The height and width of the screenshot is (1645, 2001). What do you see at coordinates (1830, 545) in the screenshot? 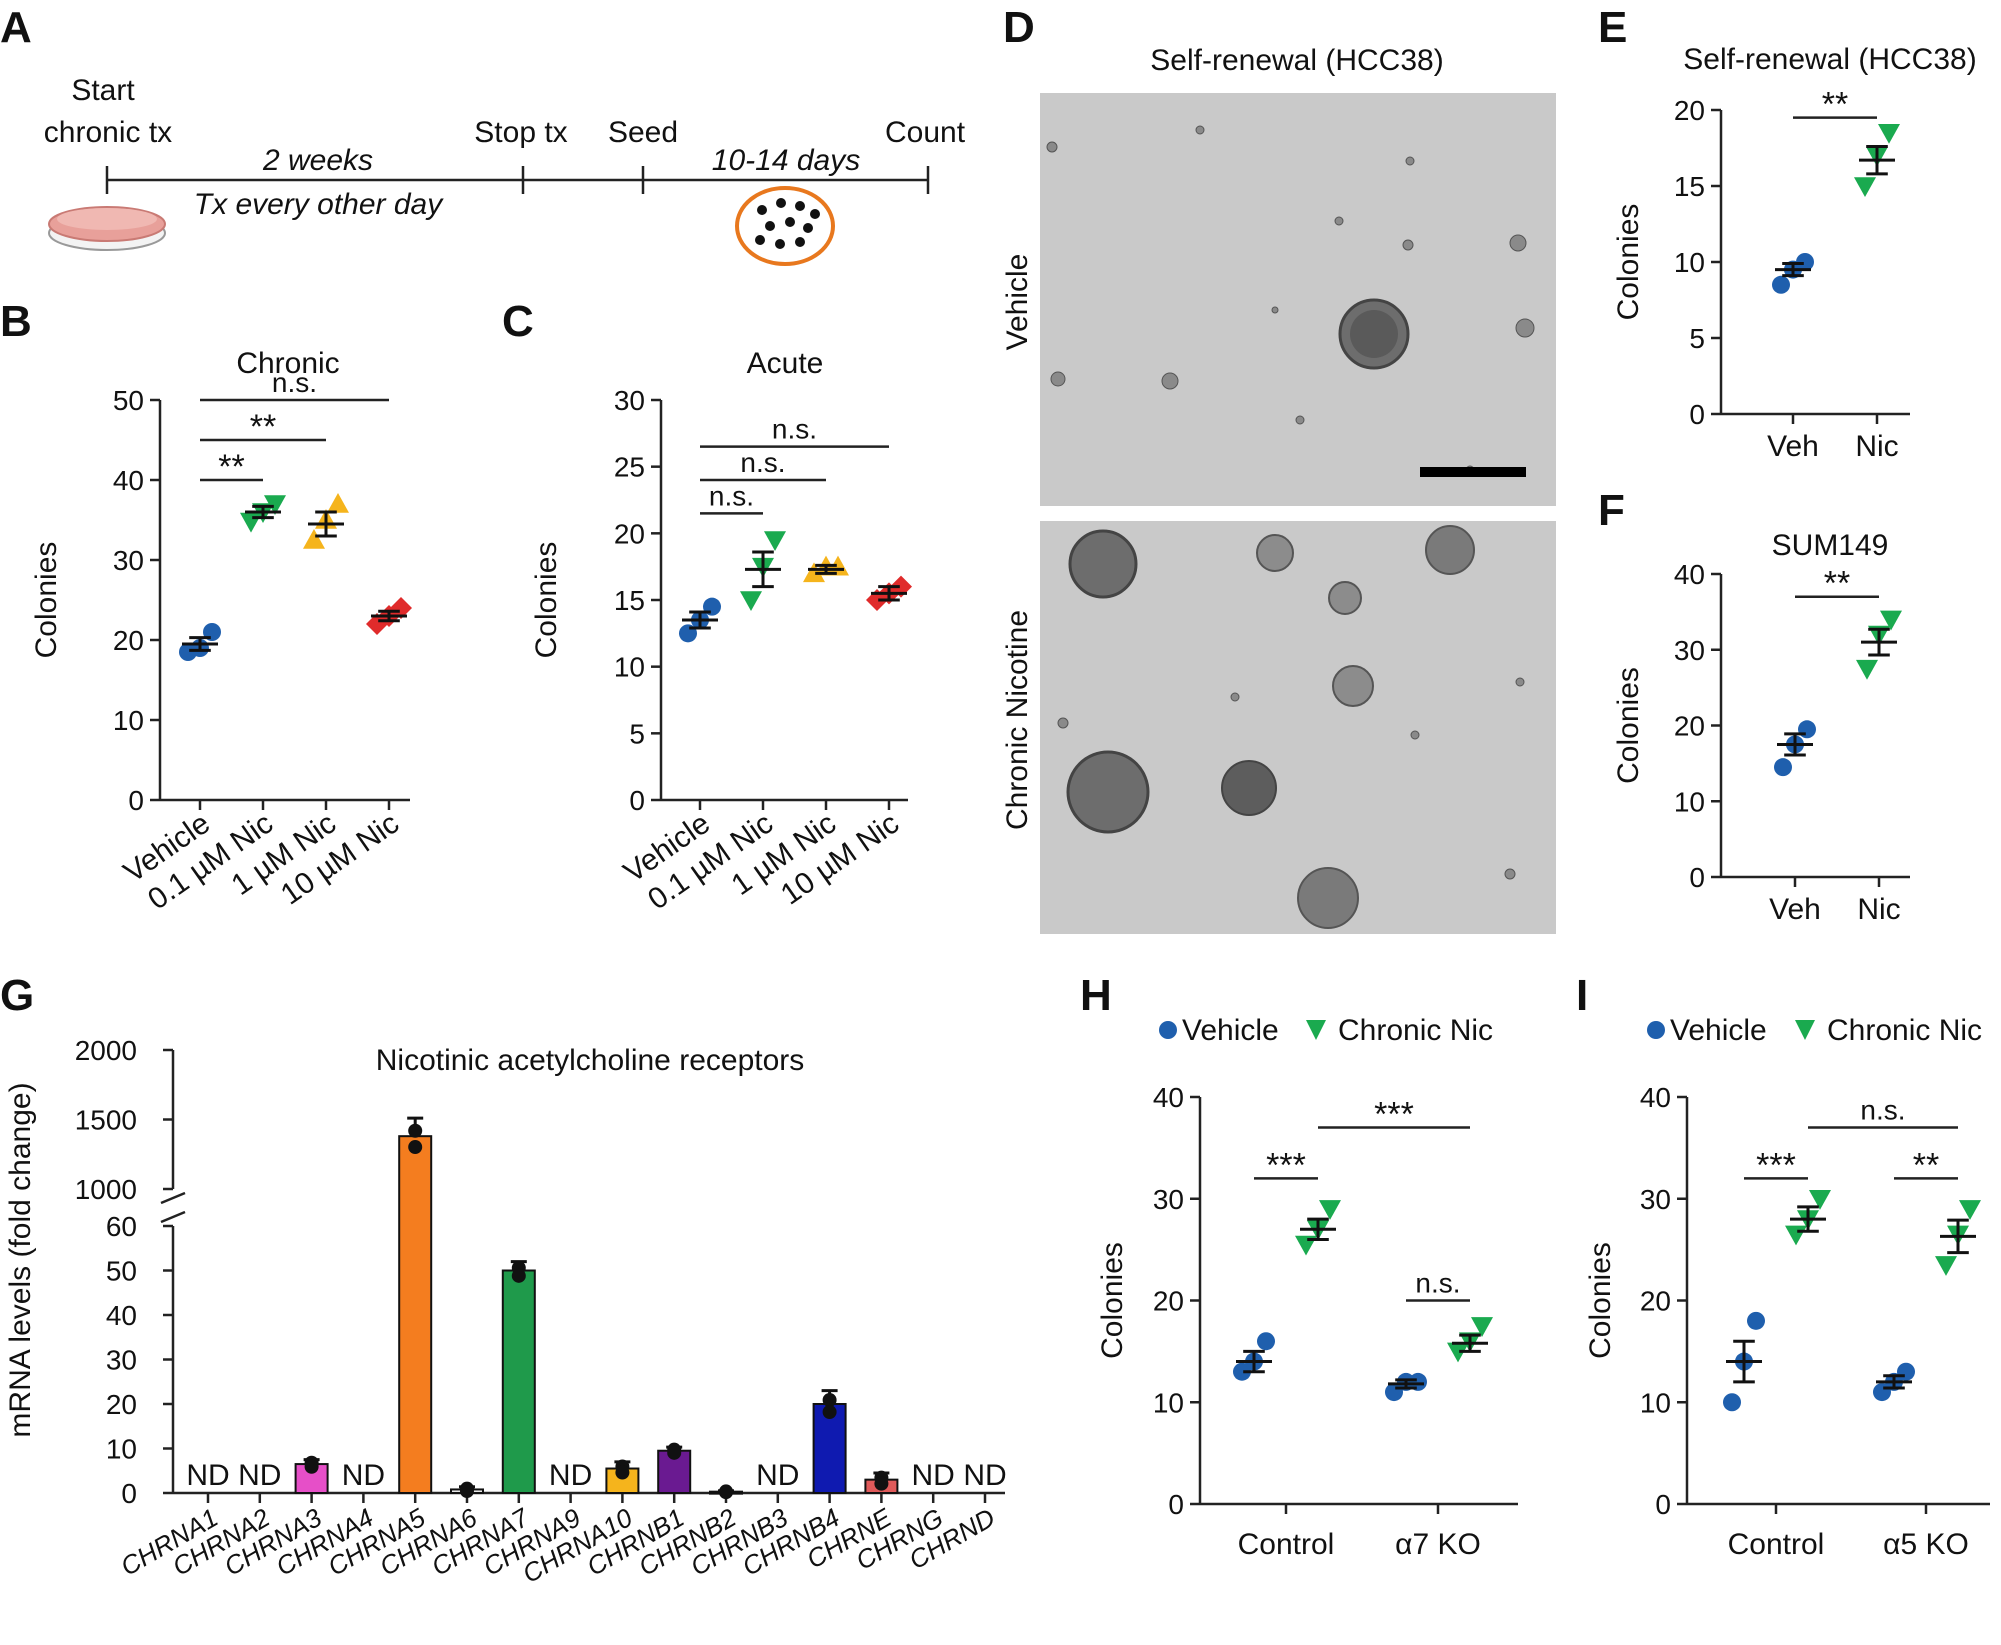
I see `chart-f-title: SUM149` at bounding box center [1830, 545].